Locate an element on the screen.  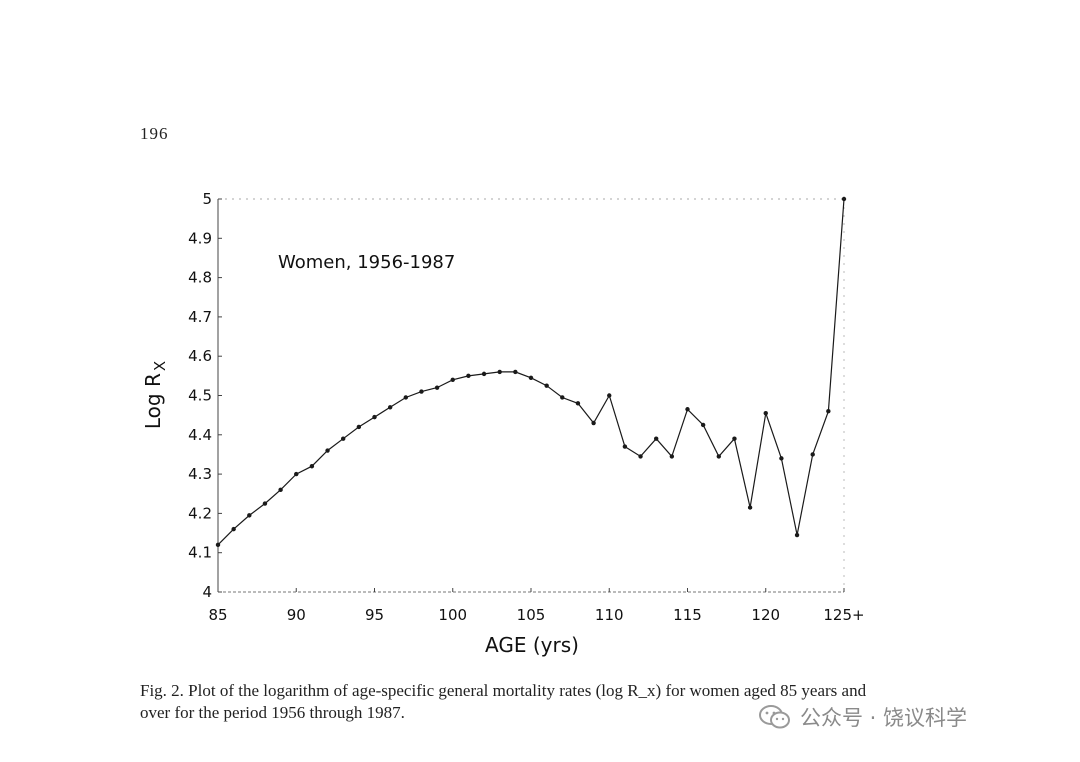
y-axis-title-main: Log R is located at coordinates (153, 401).